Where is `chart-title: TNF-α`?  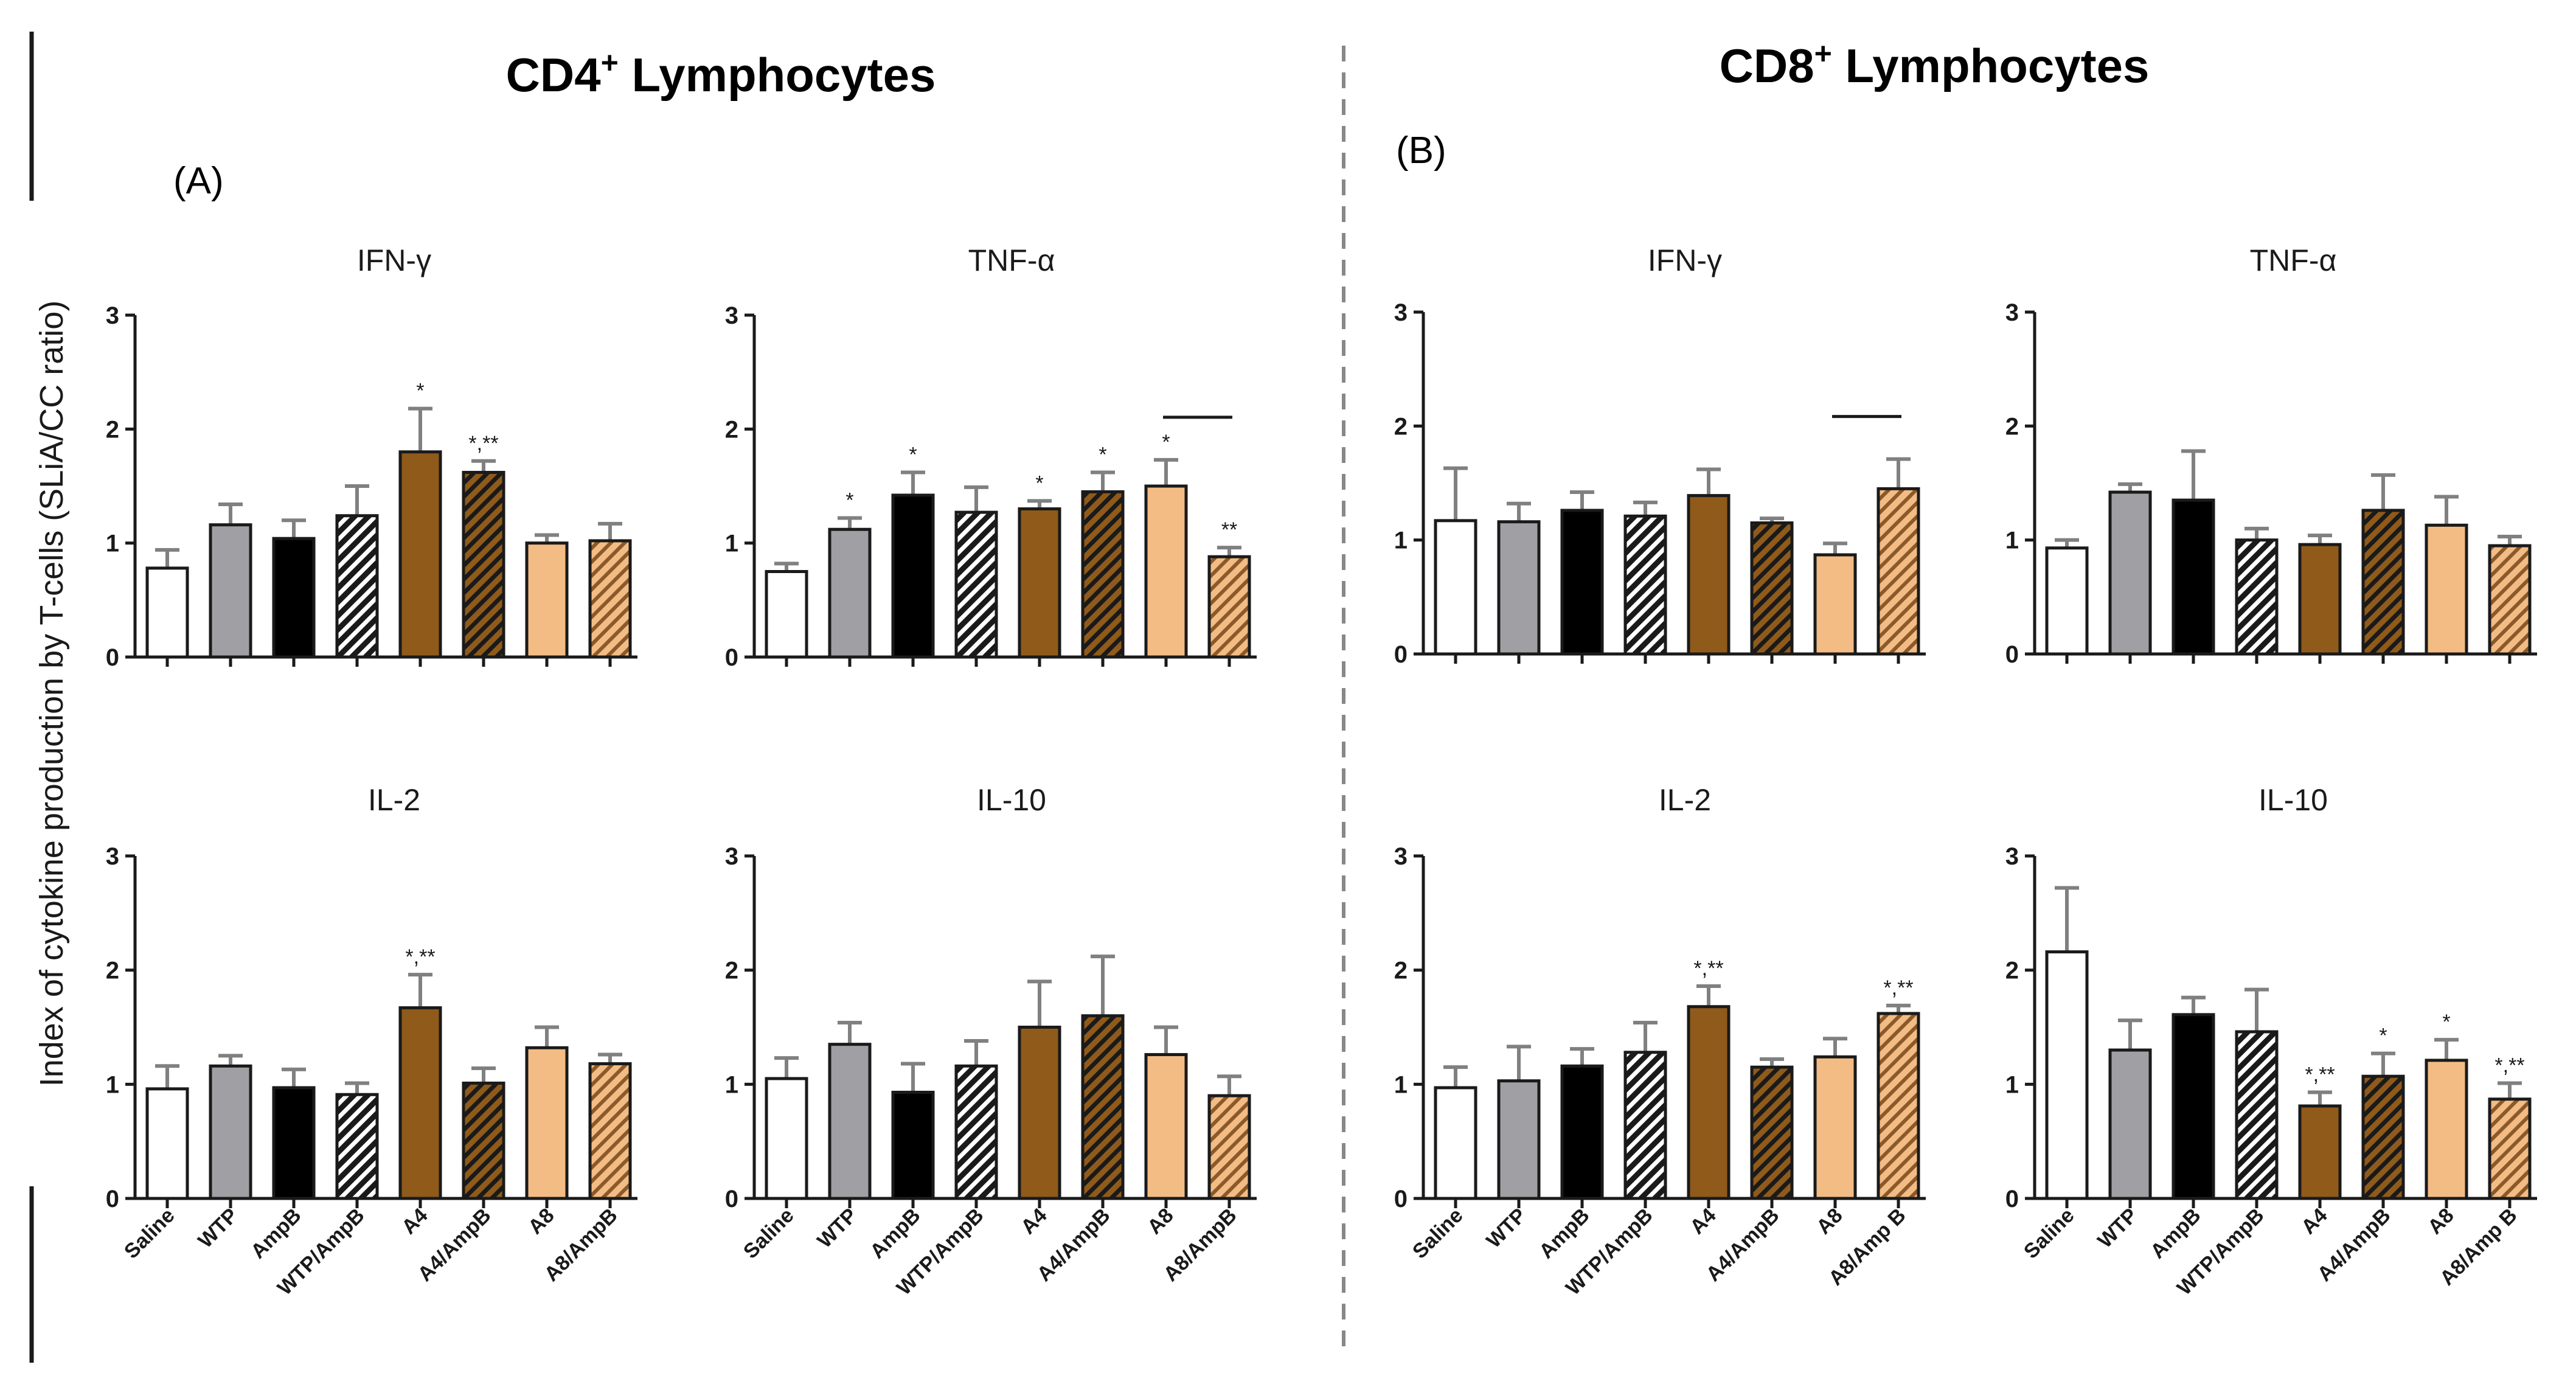 chart-title: TNF-α is located at coordinates (1011, 260).